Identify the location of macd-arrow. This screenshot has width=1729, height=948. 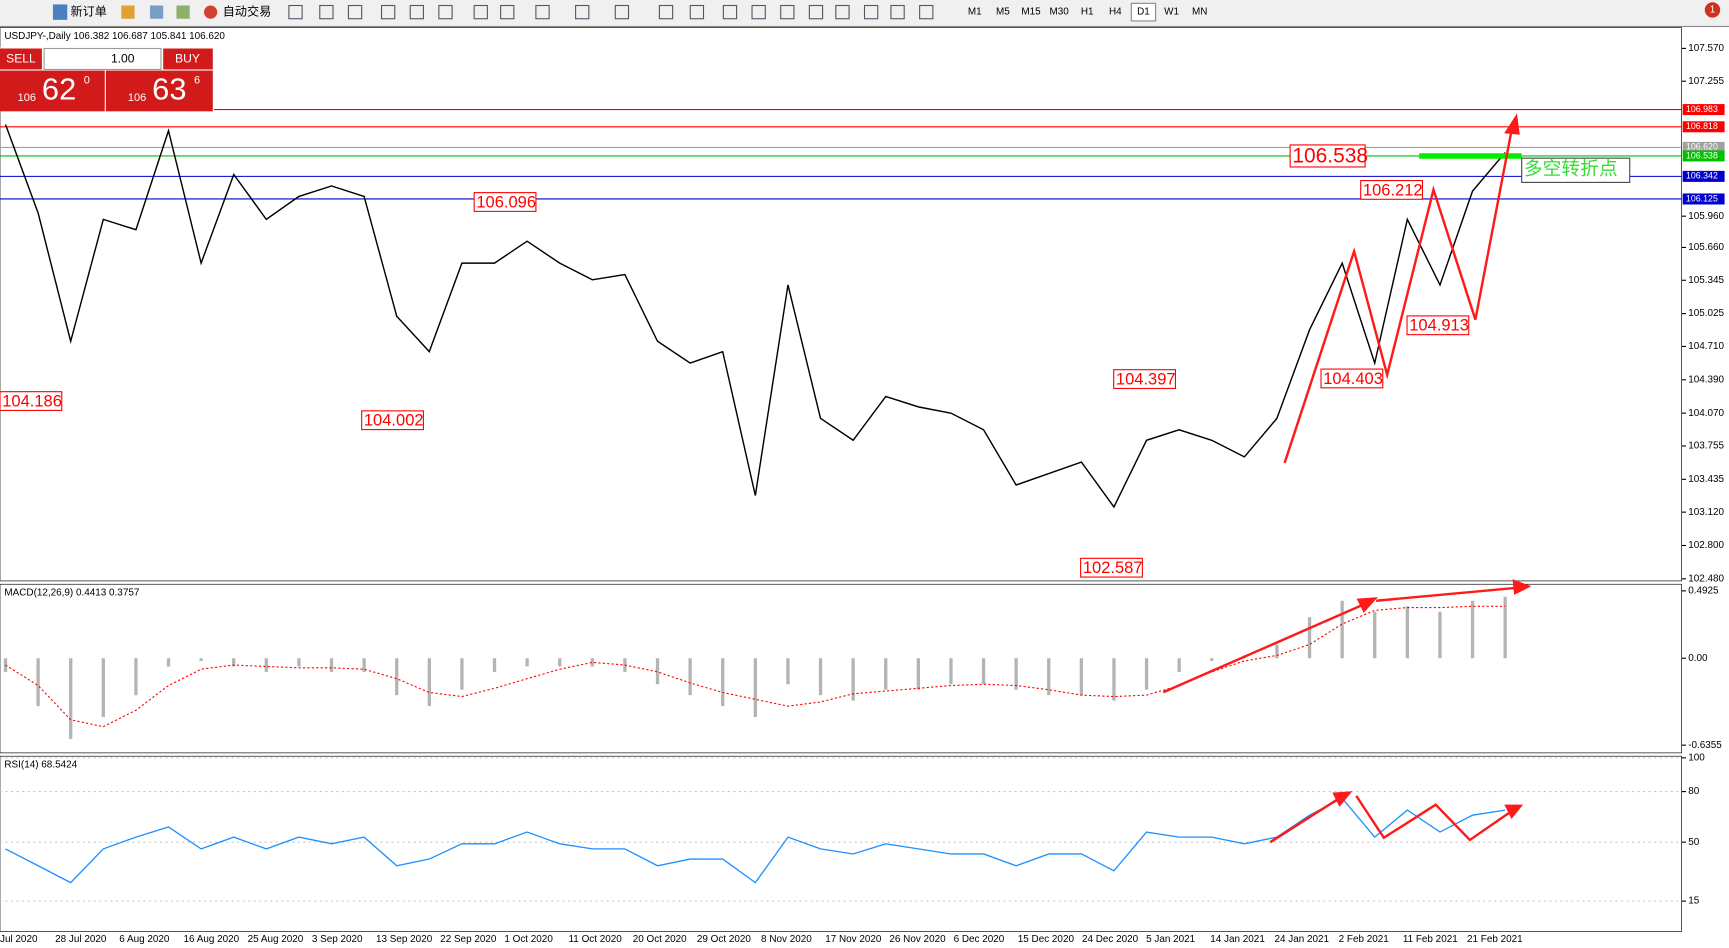
(1266, 647).